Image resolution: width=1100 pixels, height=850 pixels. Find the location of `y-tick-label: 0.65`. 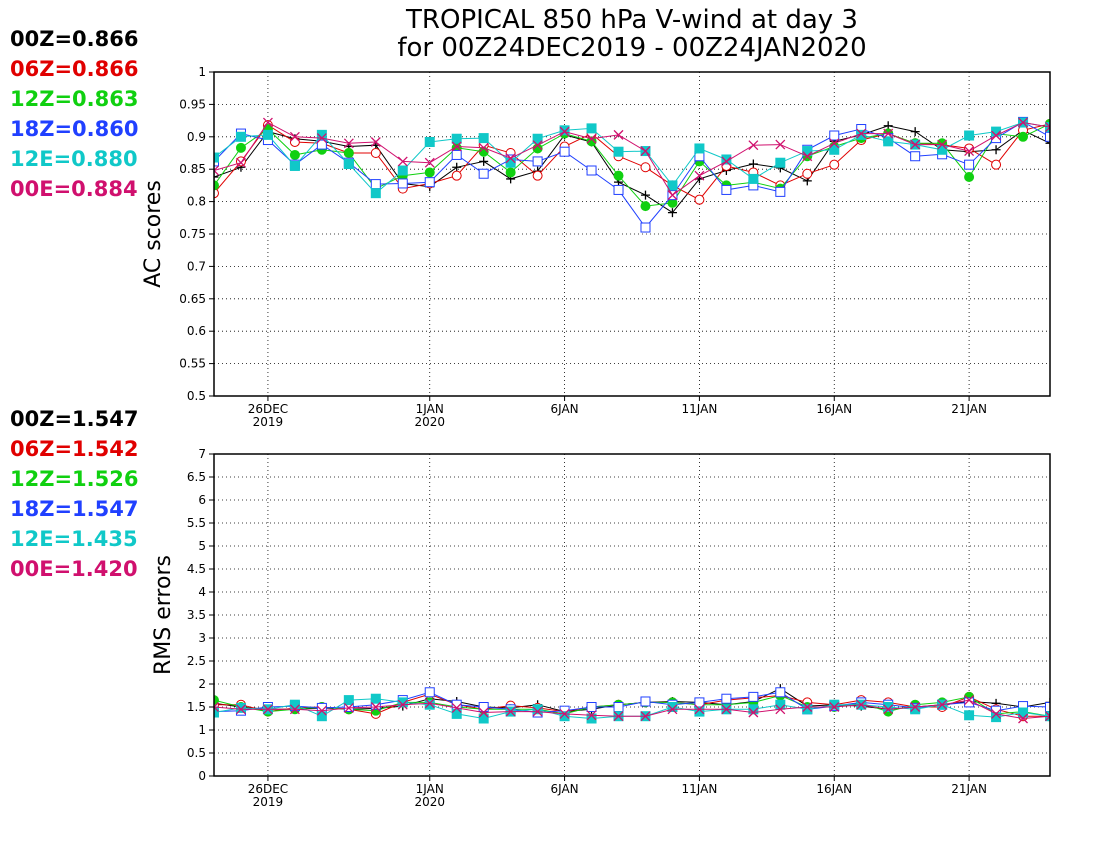

y-tick-label: 0.65 is located at coordinates (192, 299).